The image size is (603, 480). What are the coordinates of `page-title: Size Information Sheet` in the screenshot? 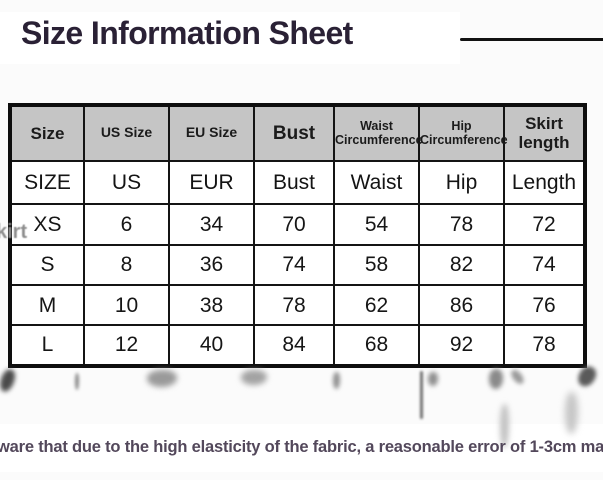 It's located at (187, 33).